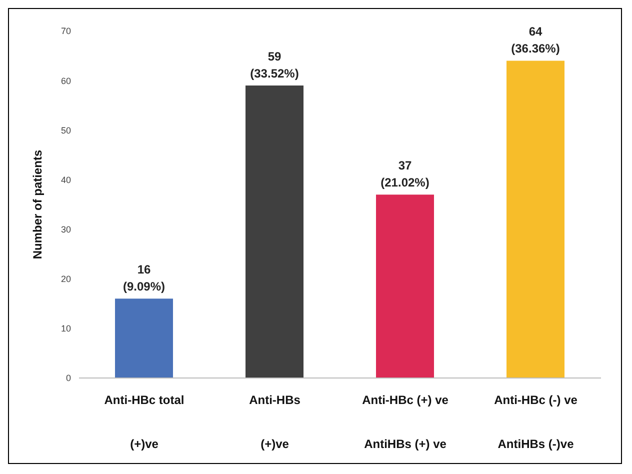 Image resolution: width=632 pixels, height=474 pixels. What do you see at coordinates (405, 422) in the screenshot?
I see `category-label: Anti-HBc (+) ve AntiHBs (+) ve` at bounding box center [405, 422].